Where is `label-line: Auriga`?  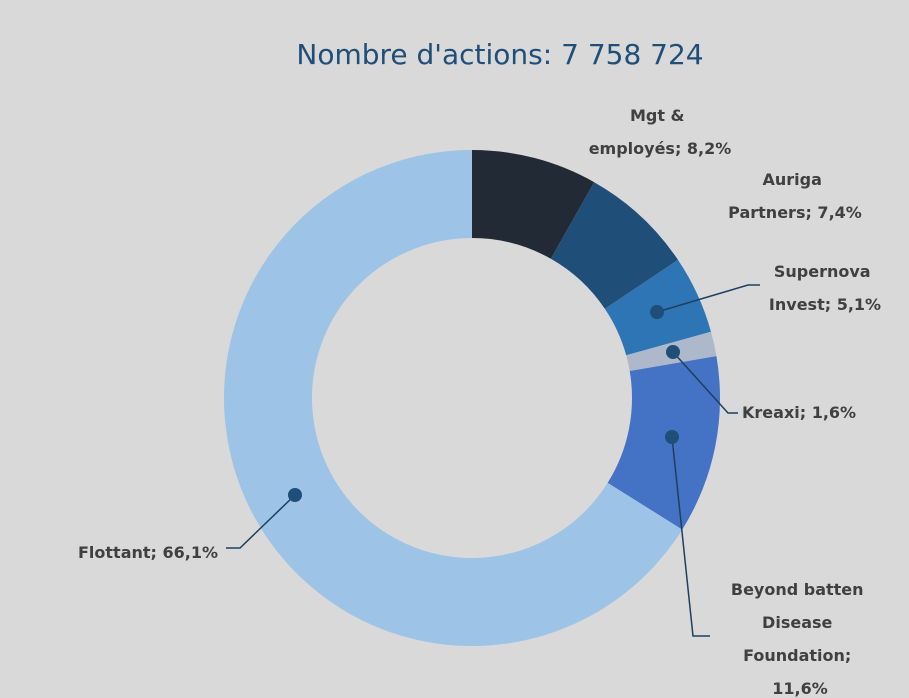
label-line: Auriga is located at coordinates (795, 179).